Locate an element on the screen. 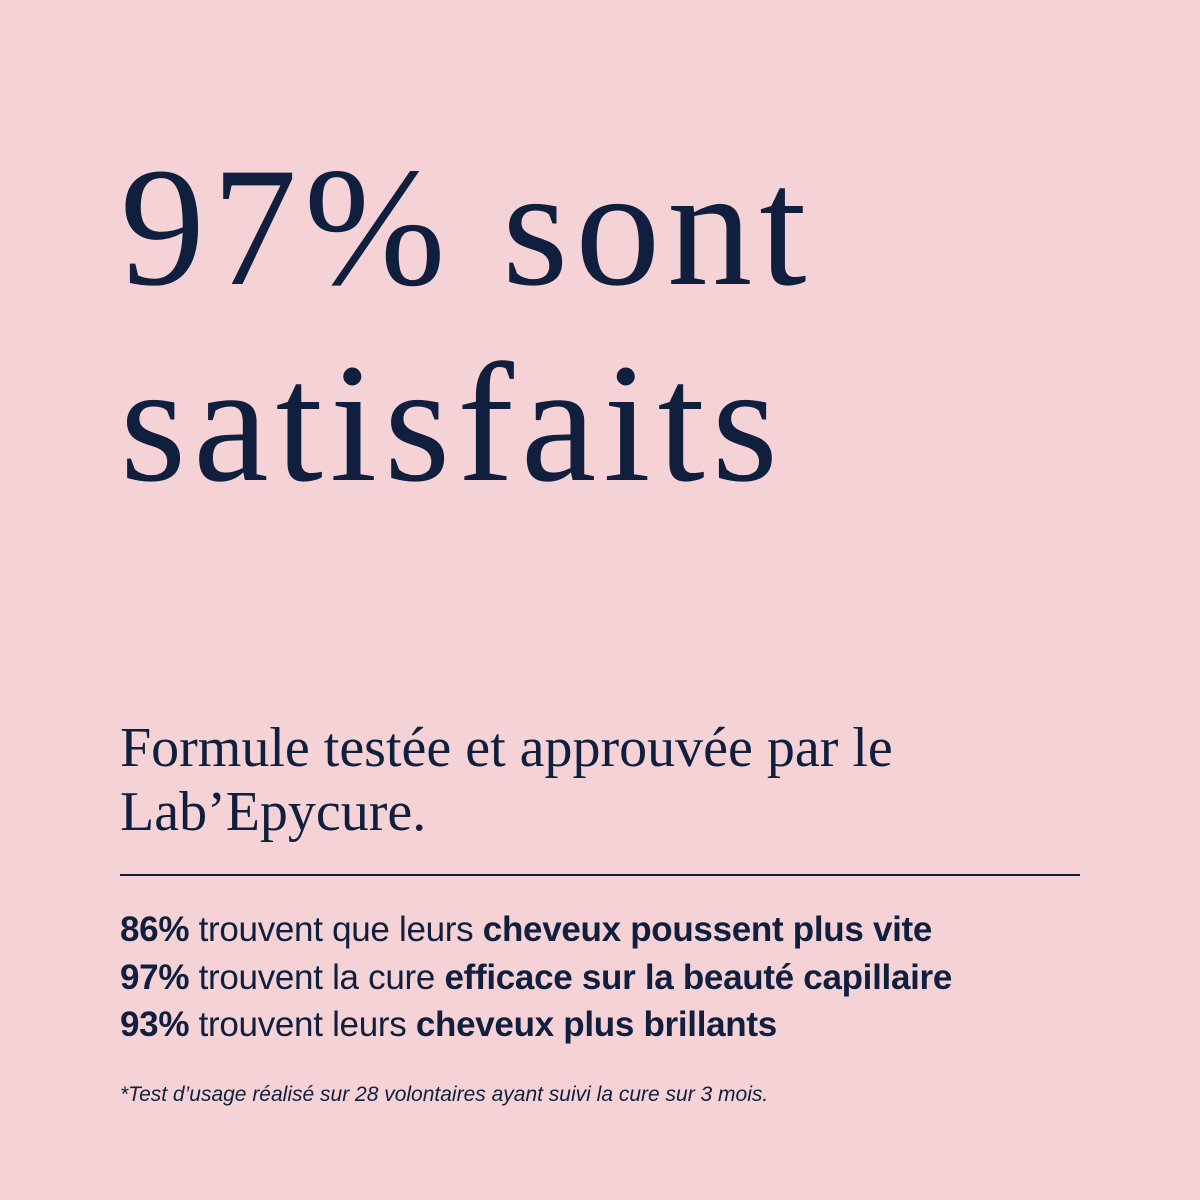 This screenshot has width=1200, height=1200. stat-percent: 93% is located at coordinates (155, 1024).